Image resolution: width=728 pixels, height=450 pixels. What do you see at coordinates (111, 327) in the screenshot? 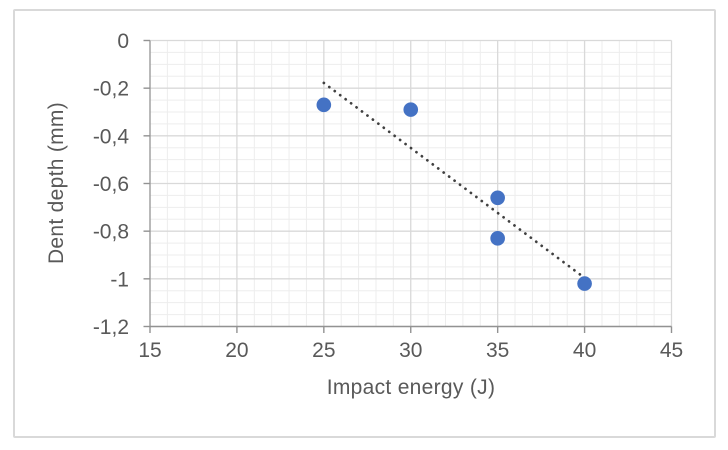
I see `y-tick-label: -1,2` at bounding box center [111, 327].